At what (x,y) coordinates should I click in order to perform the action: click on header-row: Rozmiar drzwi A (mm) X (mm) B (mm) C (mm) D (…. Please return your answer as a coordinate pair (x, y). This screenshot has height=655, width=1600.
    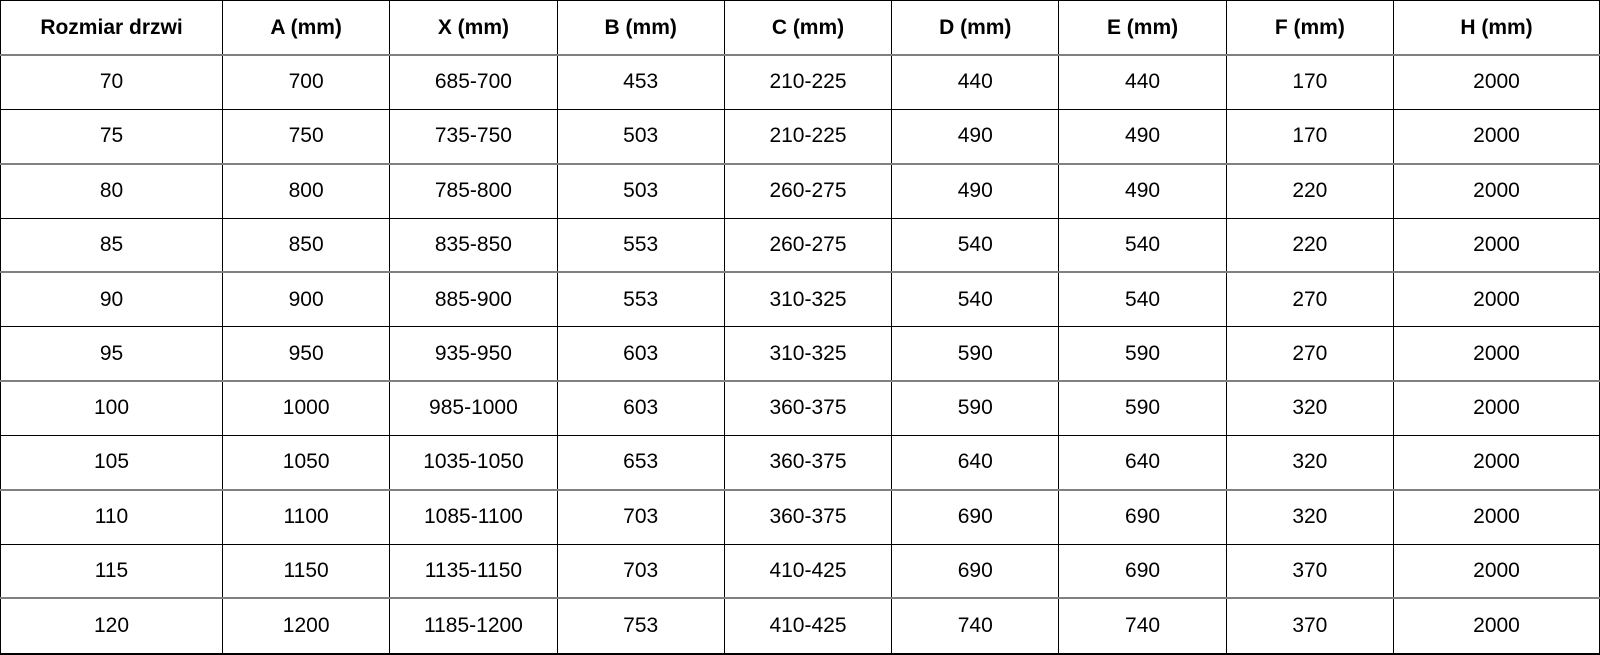
    Looking at the image, I should click on (800, 28).